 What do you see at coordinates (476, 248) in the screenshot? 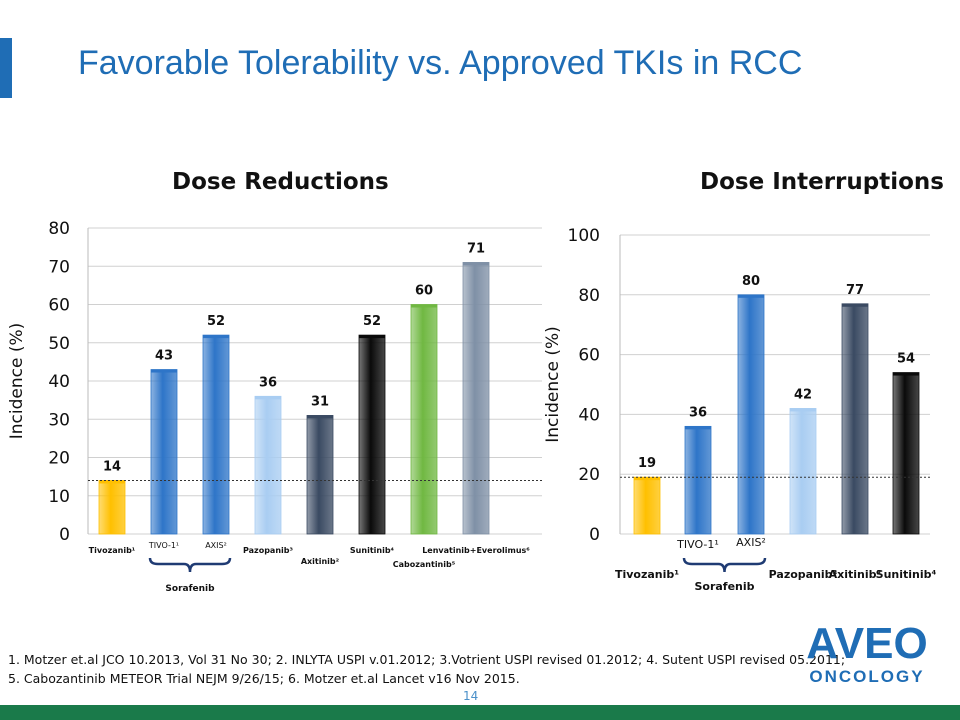
I see `data-label: 71` at bounding box center [476, 248].